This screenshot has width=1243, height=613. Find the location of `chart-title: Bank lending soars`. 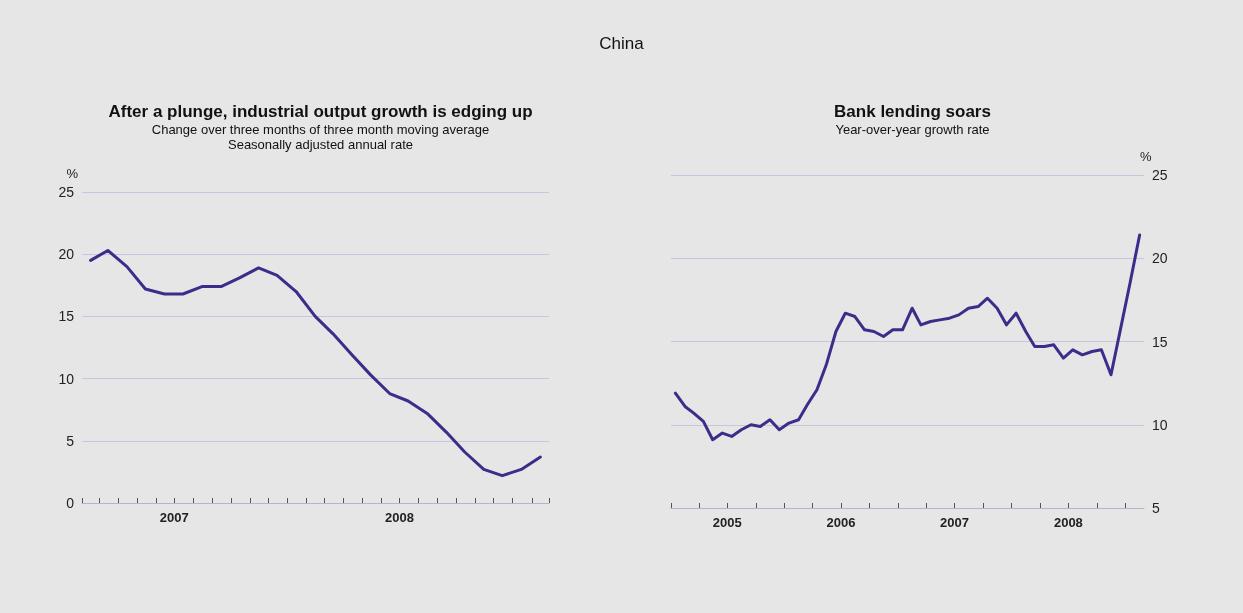

chart-title: Bank lending soars is located at coordinates (912, 111).